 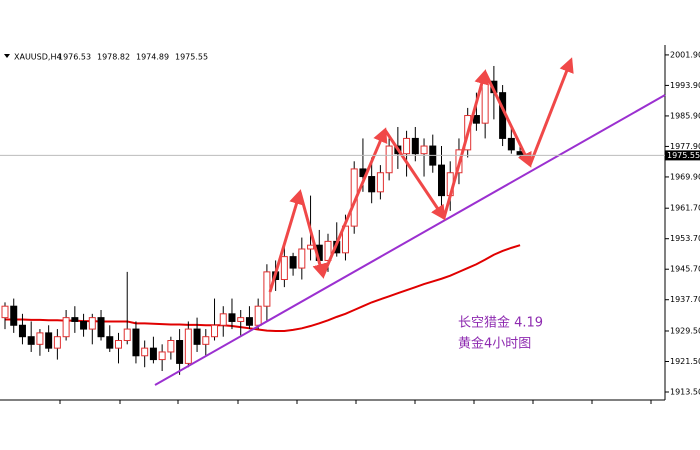 I want to click on header-high: 1978.82, so click(x=113, y=57).